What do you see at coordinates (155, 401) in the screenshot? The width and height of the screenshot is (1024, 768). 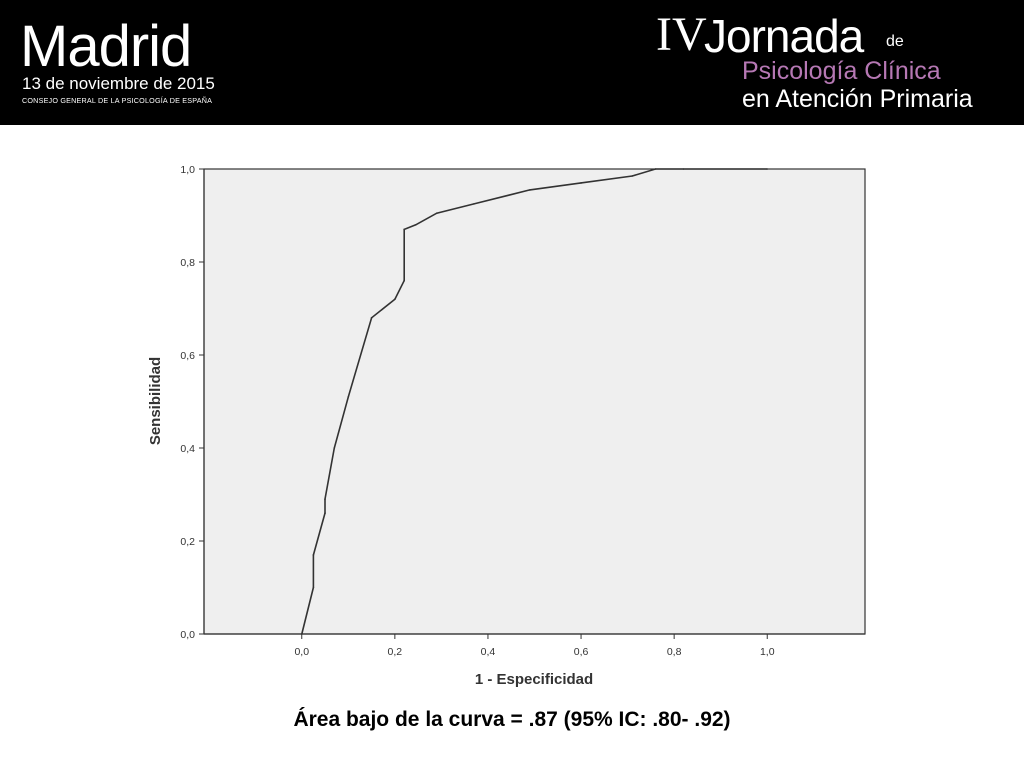 I see `y-axis-label: Sensibilidad` at bounding box center [155, 401].